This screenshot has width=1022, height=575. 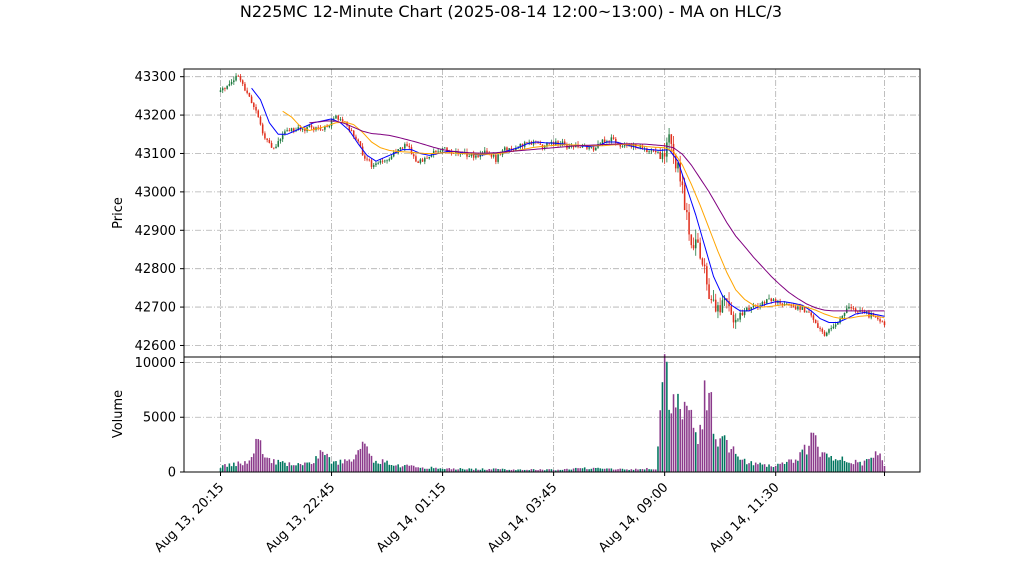 What do you see at coordinates (155, 116) in the screenshot?
I see `price-tick-label: 43200` at bounding box center [155, 116].